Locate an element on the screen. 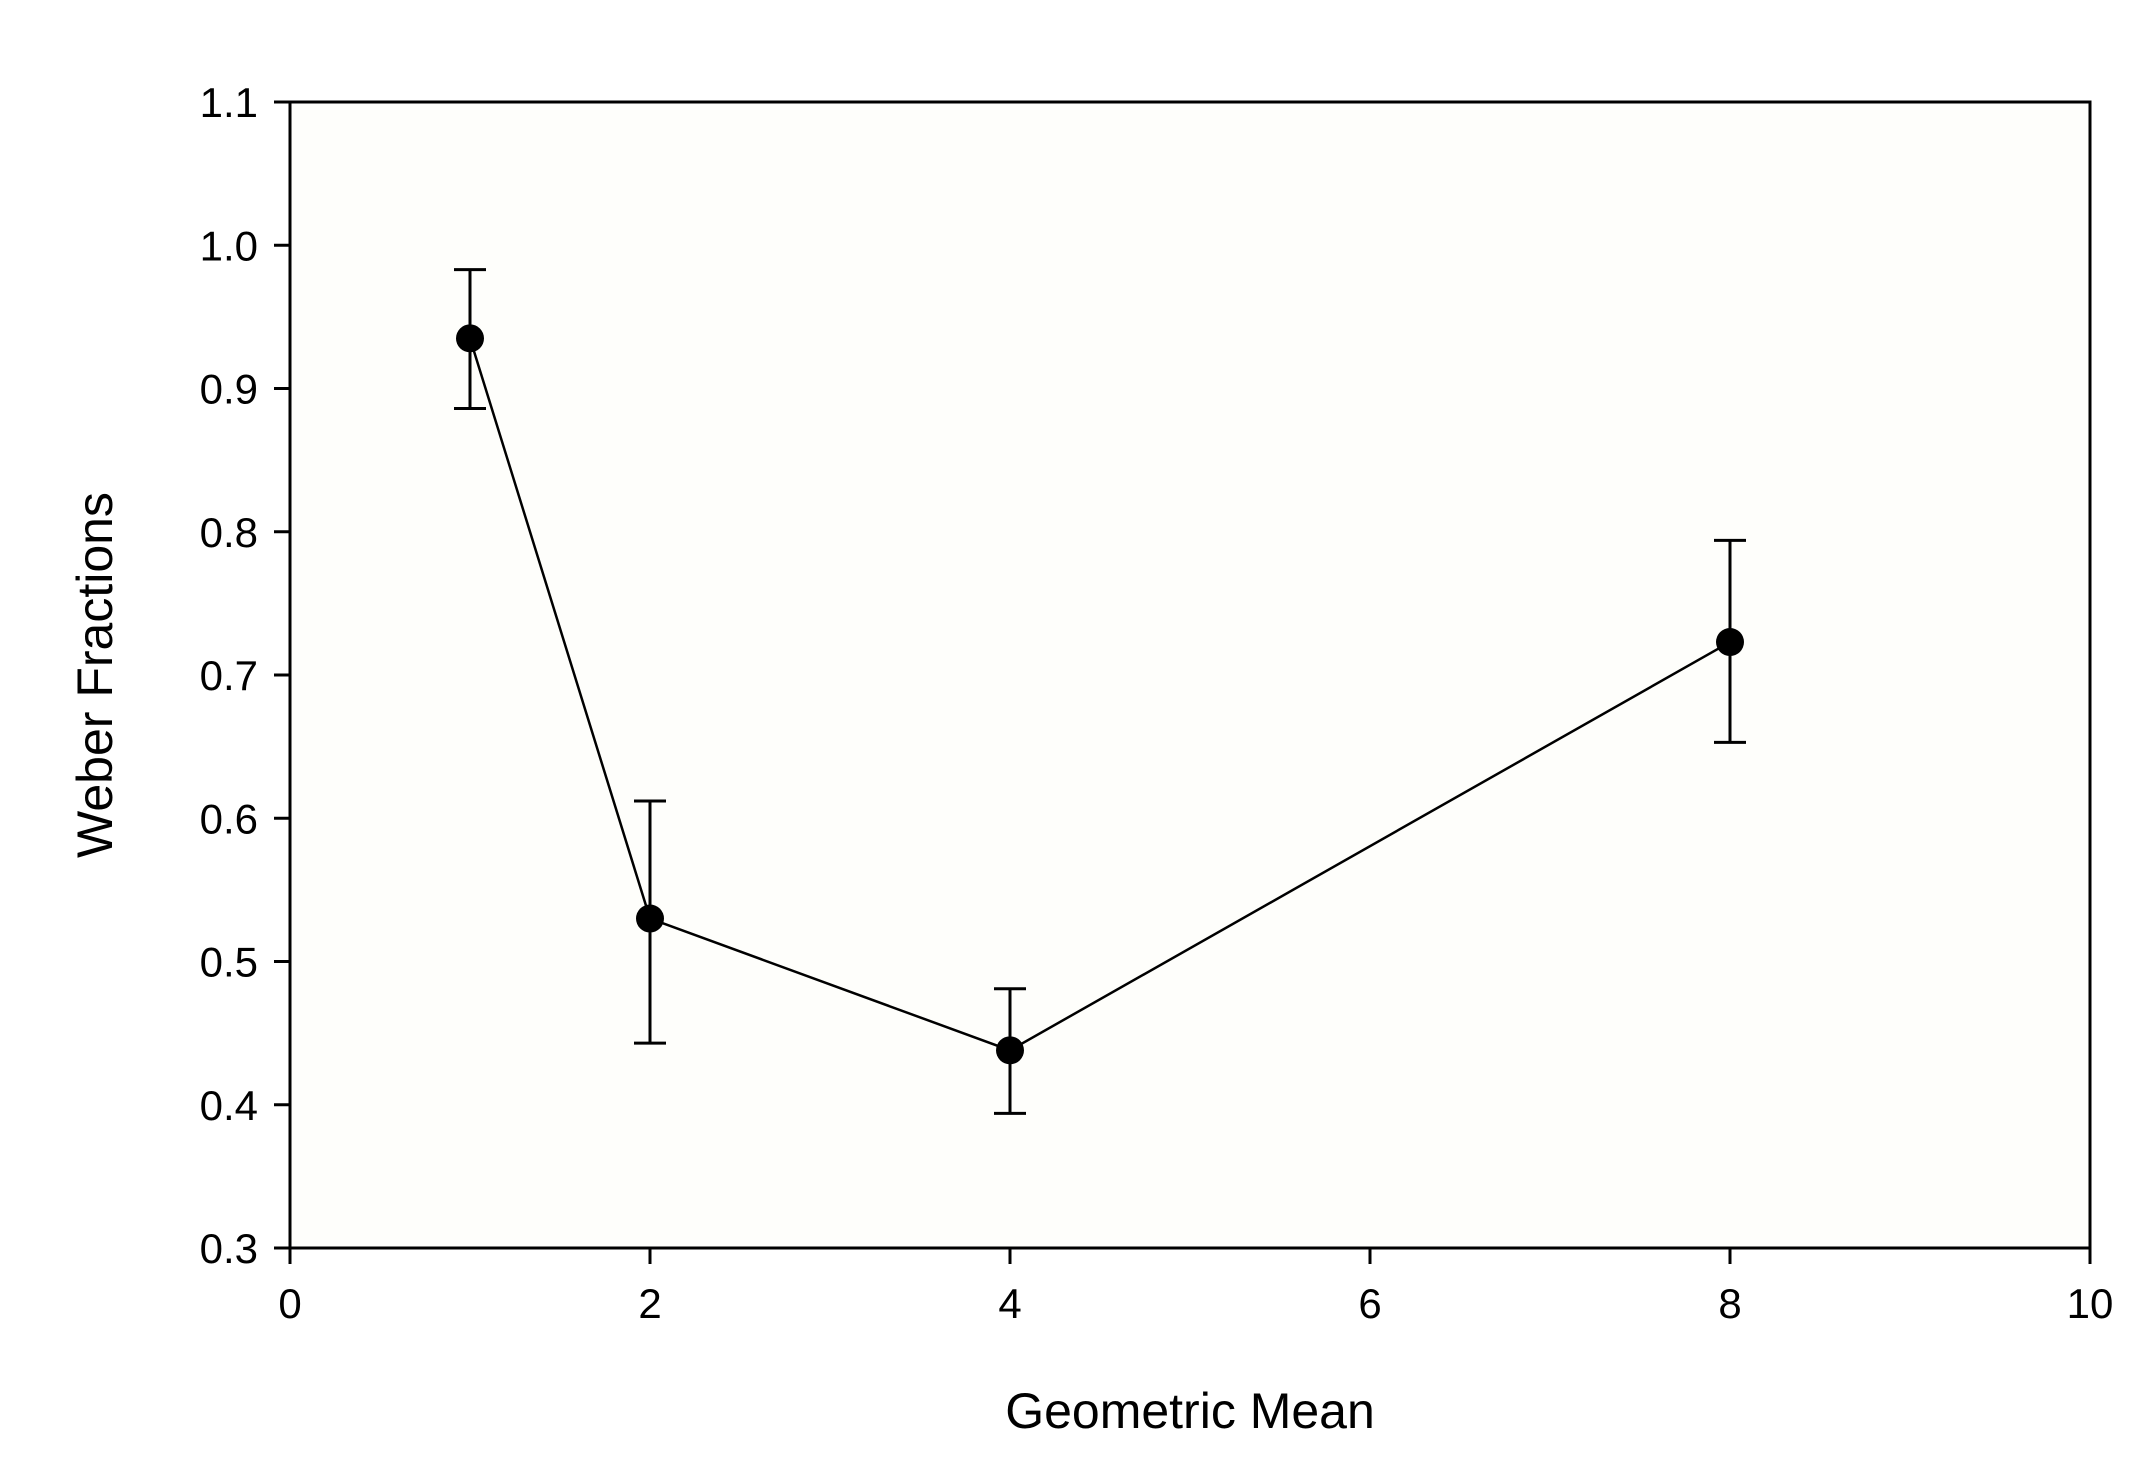 This screenshot has width=2149, height=1460. y-tick-label: 0.4 is located at coordinates (229, 1105).